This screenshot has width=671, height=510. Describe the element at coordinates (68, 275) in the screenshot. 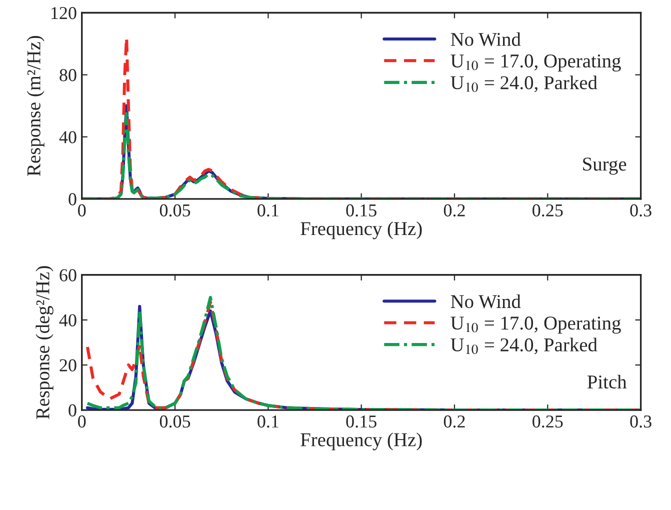

I see `y-tick-label: 60` at that location.